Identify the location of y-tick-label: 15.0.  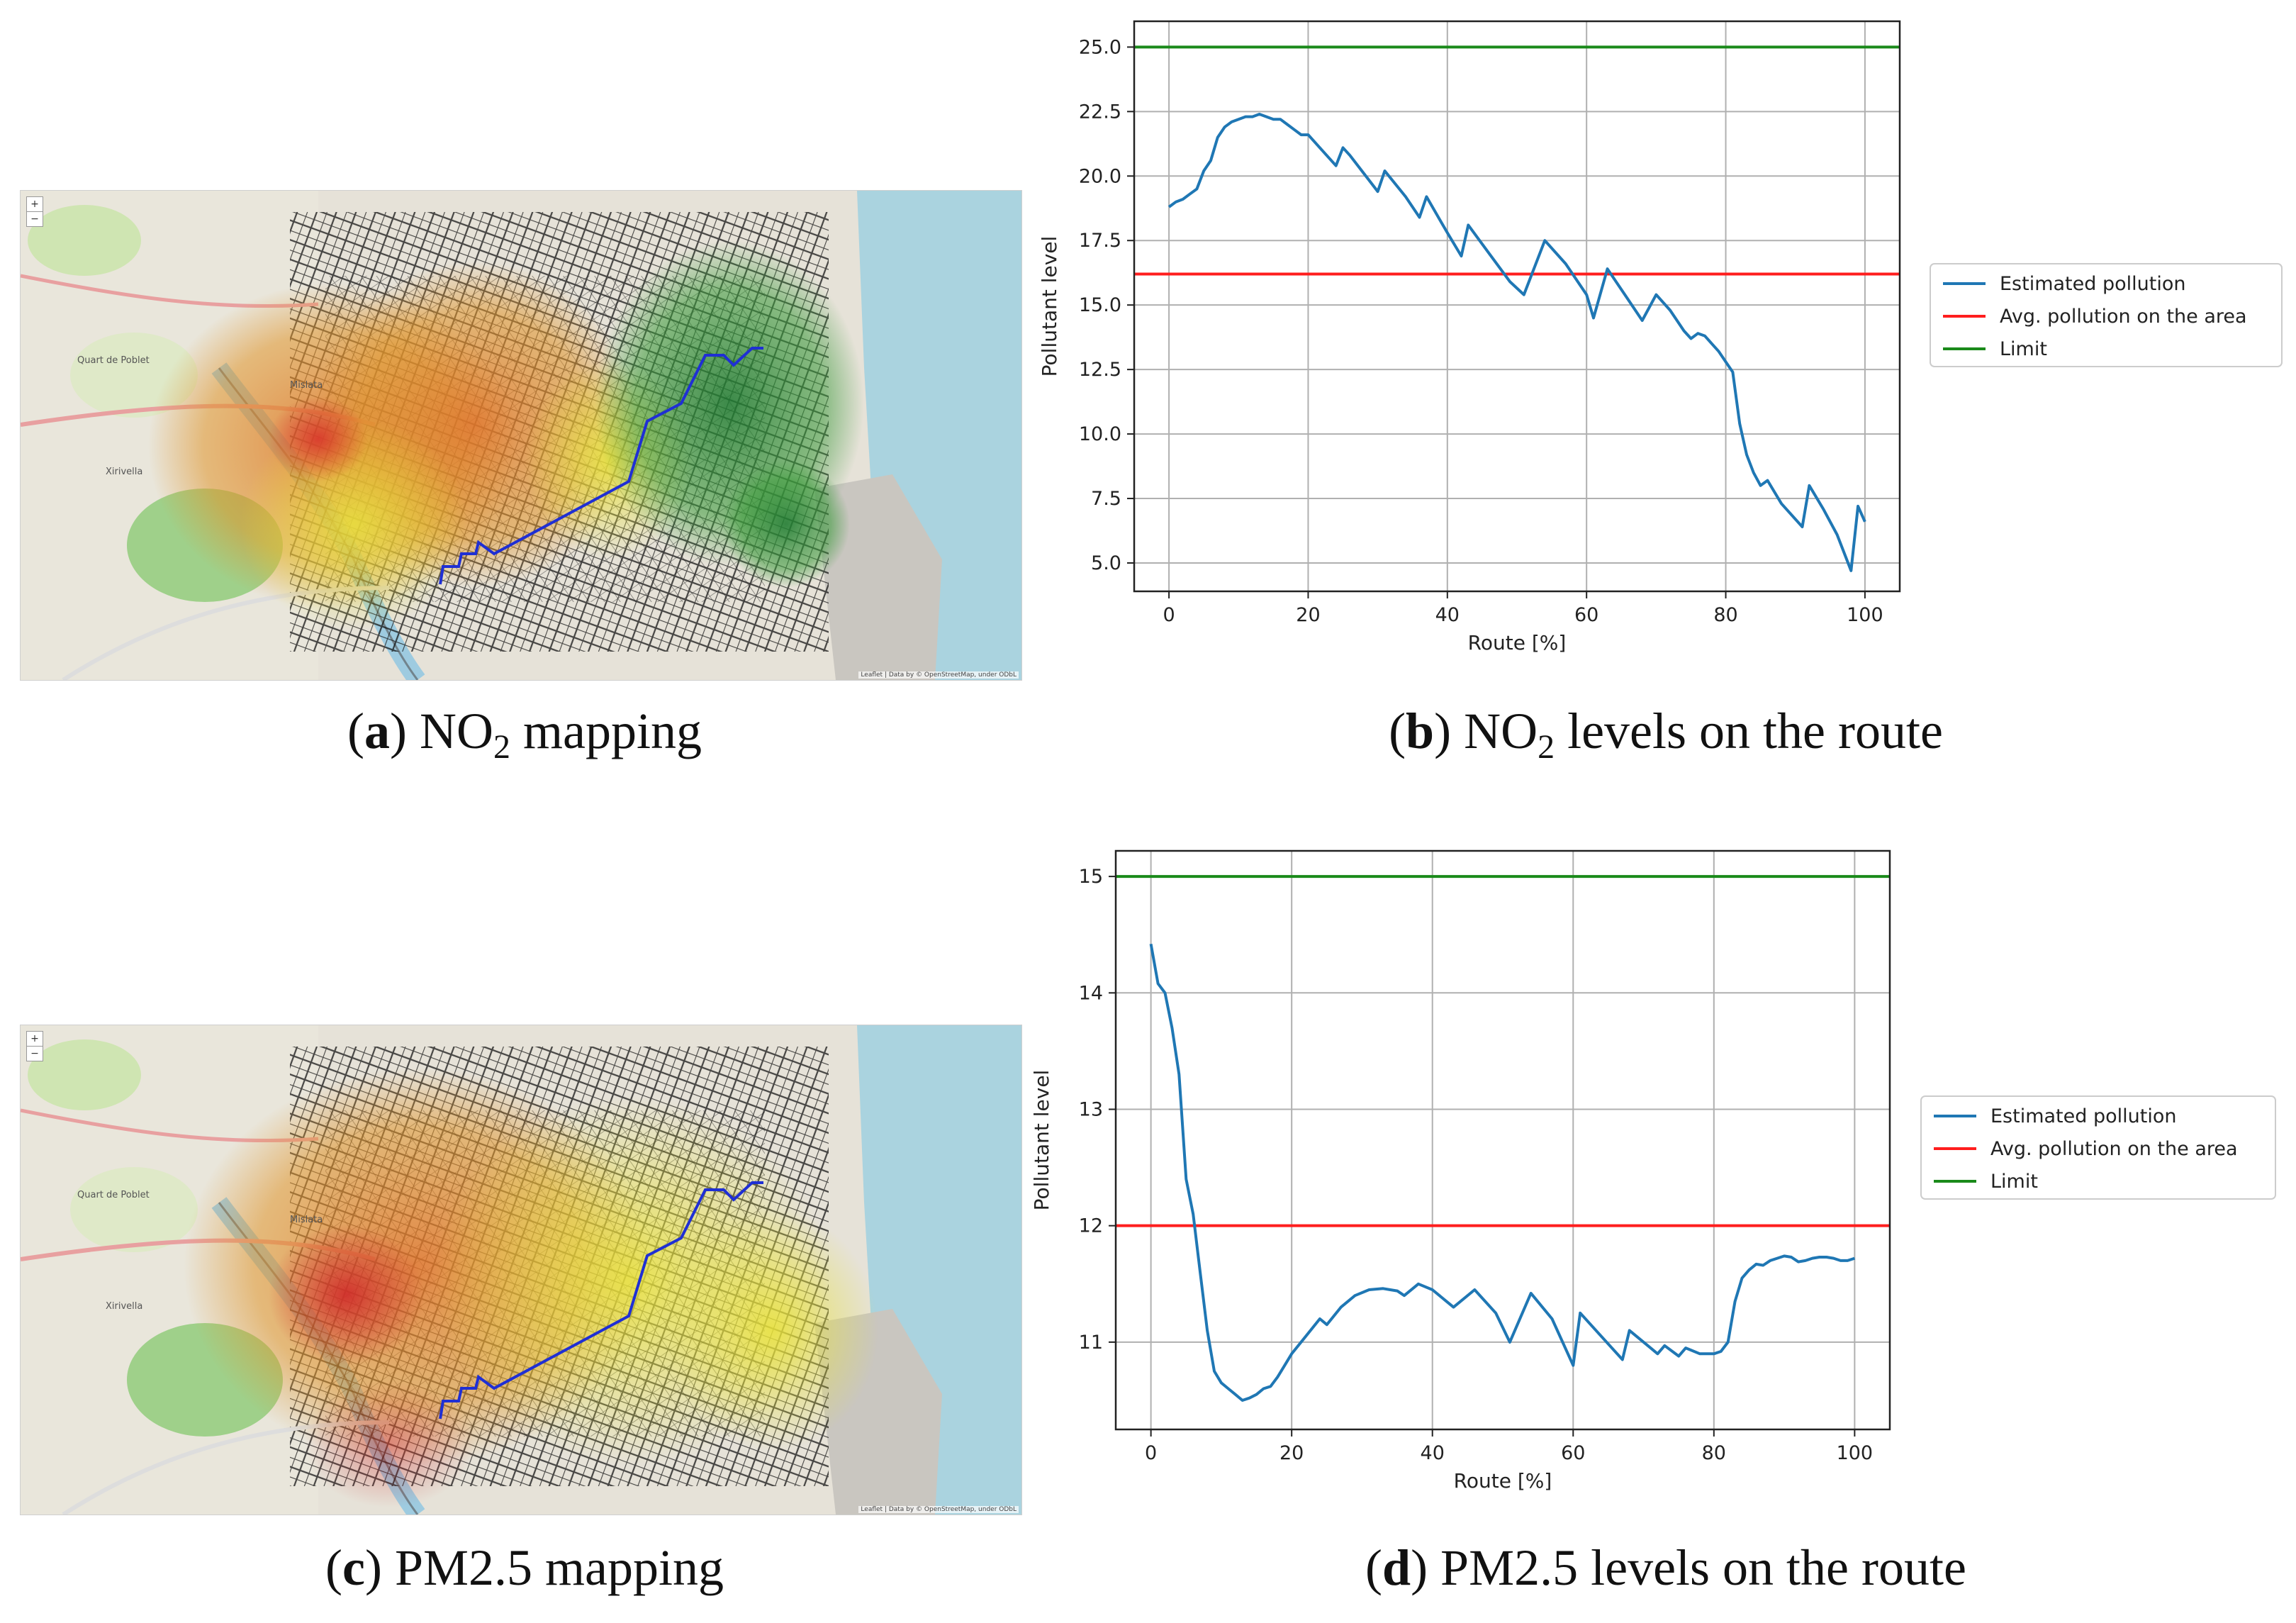
(1100, 305).